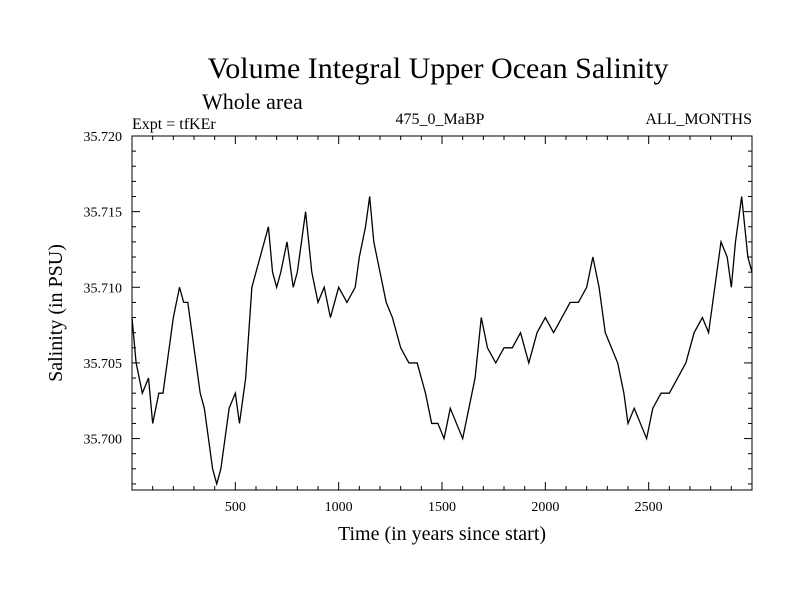  What do you see at coordinates (442, 507) in the screenshot?
I see `x-tick-label: 1500` at bounding box center [442, 507].